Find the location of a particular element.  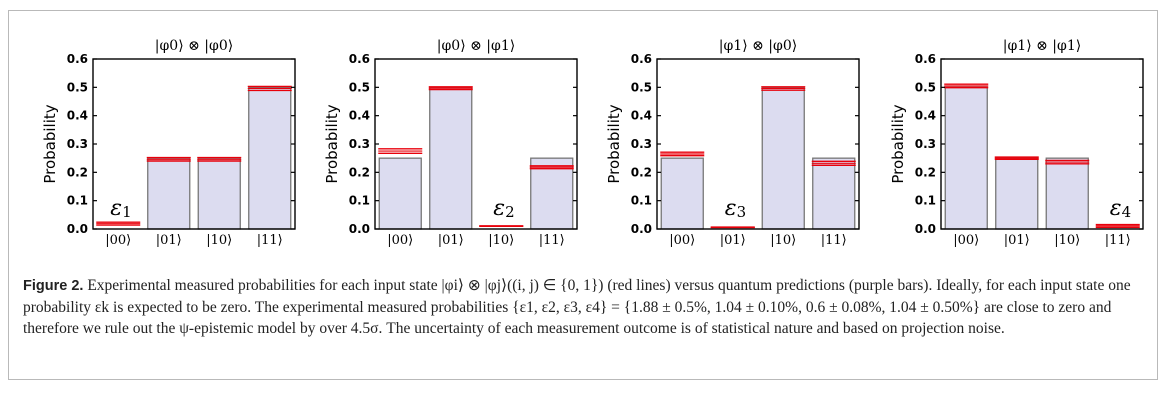

chart-title: |φ1⟩ ⊗ |φ0⟩ is located at coordinates (758, 46).